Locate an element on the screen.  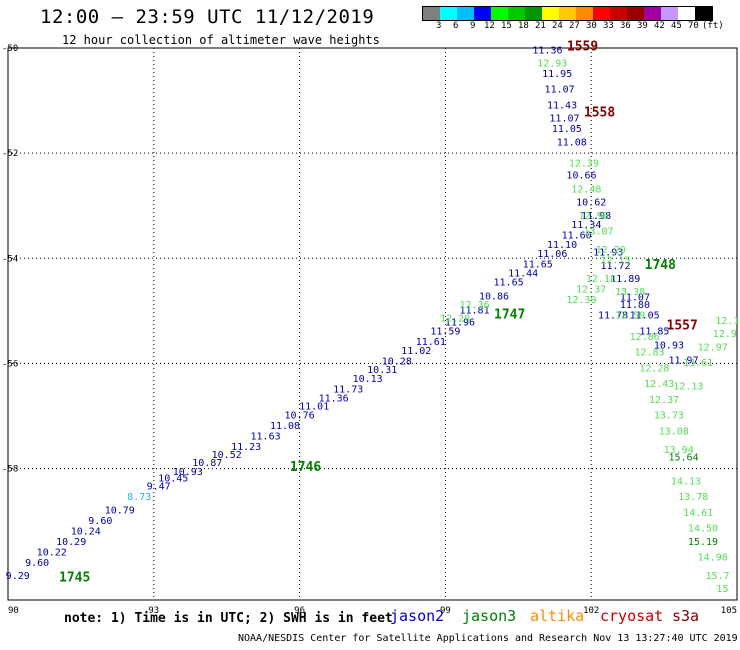
legend-jason3: jason3 is located at coordinates (489, 616).